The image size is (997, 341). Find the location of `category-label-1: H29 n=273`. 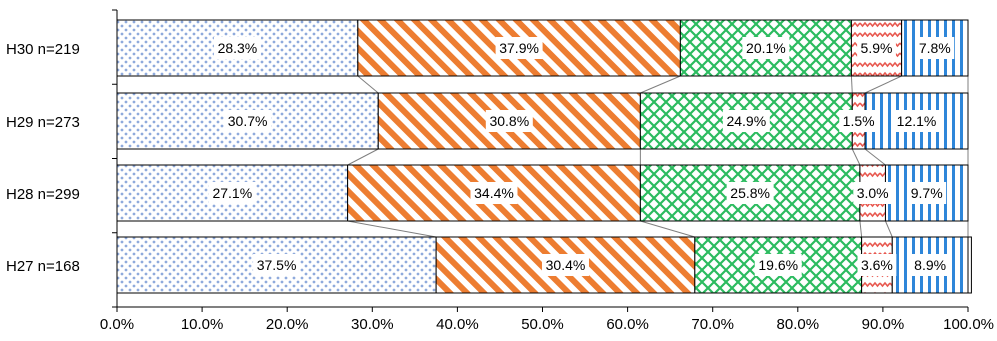

category-label-1: H29 n=273 is located at coordinates (43, 122).